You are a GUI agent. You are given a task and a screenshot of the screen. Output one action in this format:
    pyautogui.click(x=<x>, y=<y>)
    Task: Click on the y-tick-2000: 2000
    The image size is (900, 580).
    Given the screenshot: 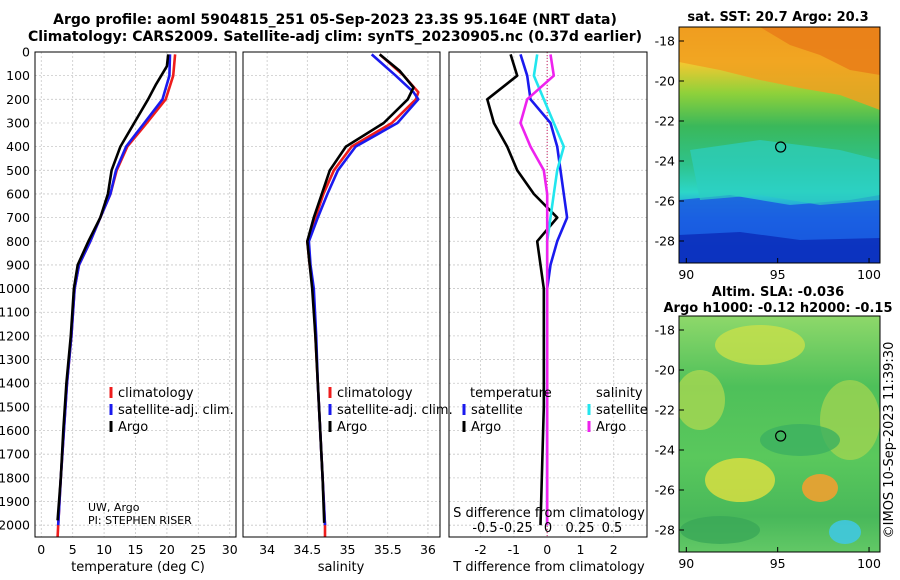 What is the action you would take?
    pyautogui.click(x=15, y=525)
    